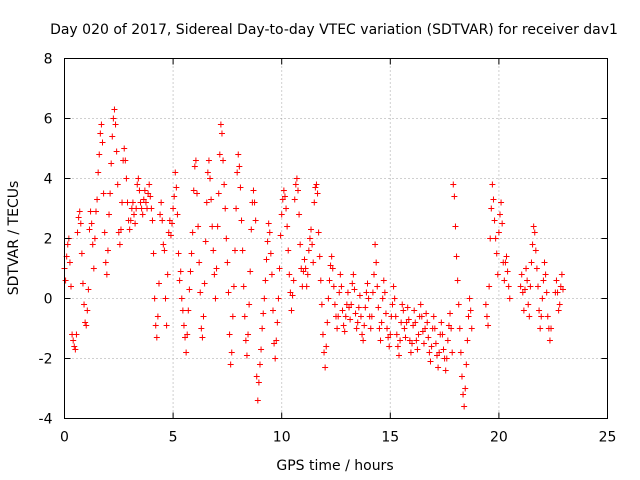 Image resolution: width=640 pixels, height=480 pixels. I want to click on x-axis-title: GPS time / hours, so click(334, 466).